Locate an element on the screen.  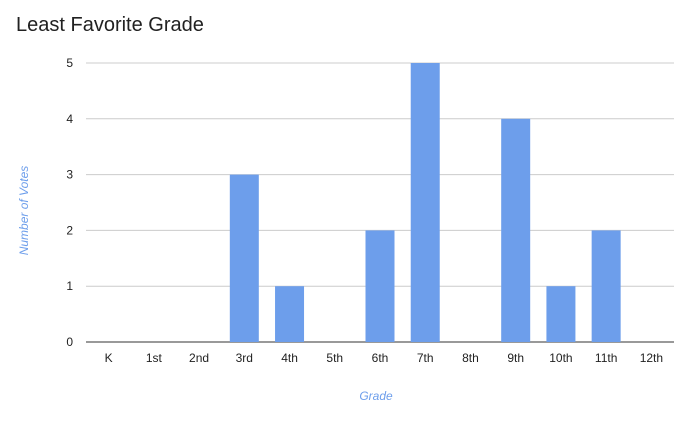
y-axis-title: Number of Votes is located at coordinates (24, 211).